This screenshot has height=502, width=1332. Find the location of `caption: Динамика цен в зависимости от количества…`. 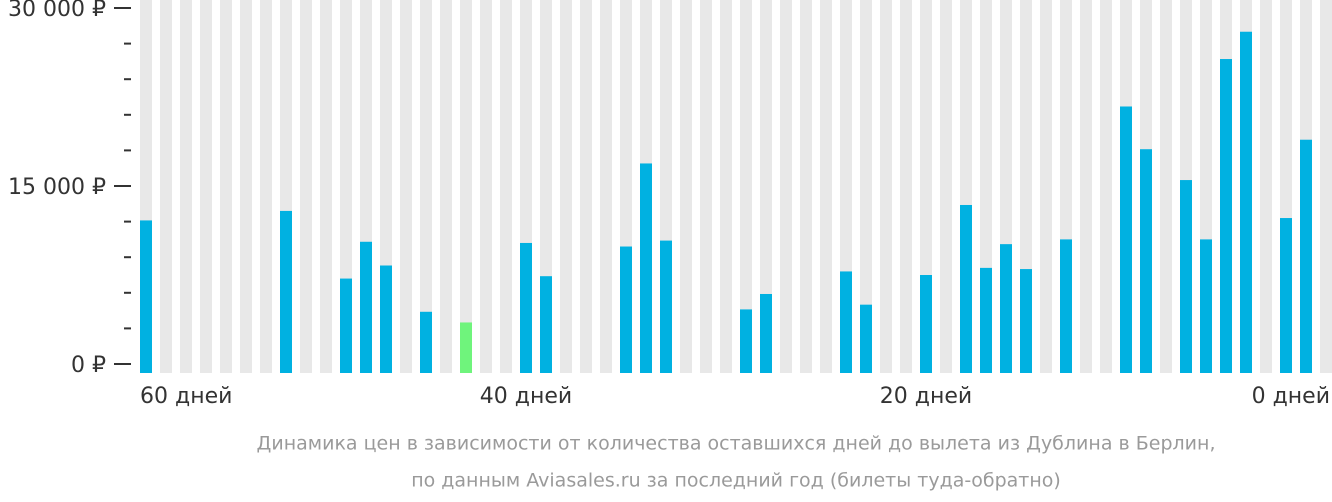

caption: Динамика цен в зависимости от количества… is located at coordinates (736, 444).